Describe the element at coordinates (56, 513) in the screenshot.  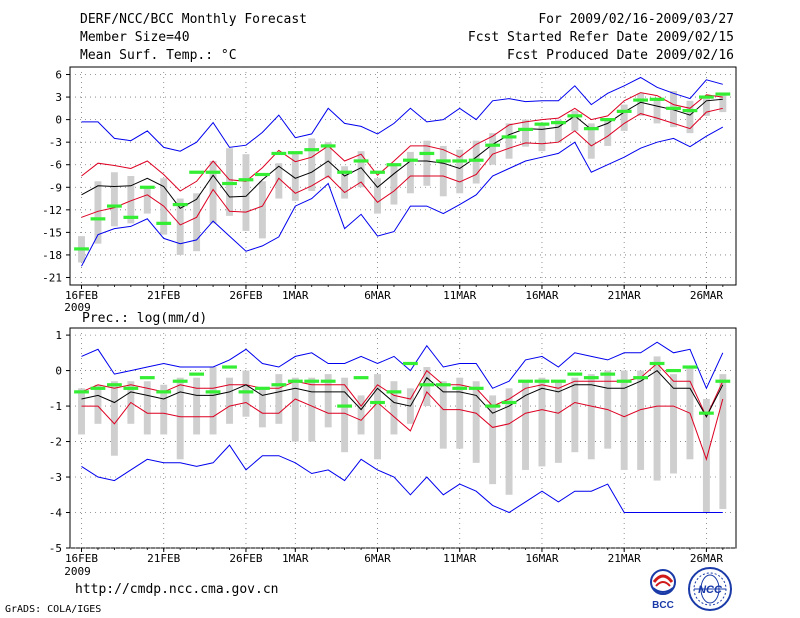
I see `y-tick-label: -4` at that location.